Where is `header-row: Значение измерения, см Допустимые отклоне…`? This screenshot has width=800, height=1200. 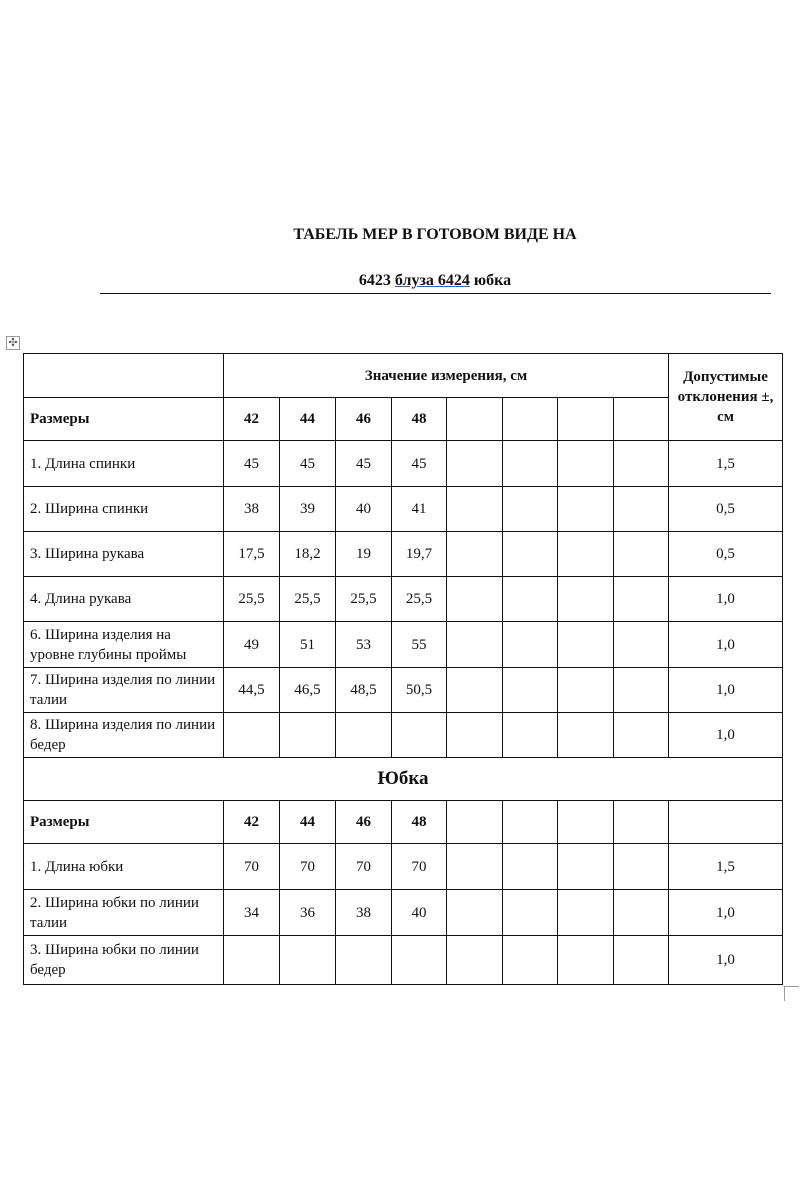 header-row: Значение измерения, см Допустимые отклоне… is located at coordinates (403, 397).